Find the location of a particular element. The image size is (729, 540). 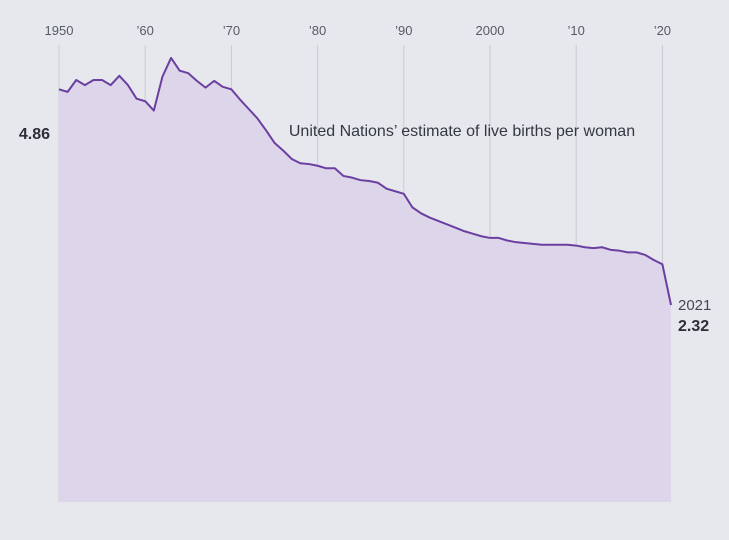

end-year-label: 2021 is located at coordinates (694, 305).